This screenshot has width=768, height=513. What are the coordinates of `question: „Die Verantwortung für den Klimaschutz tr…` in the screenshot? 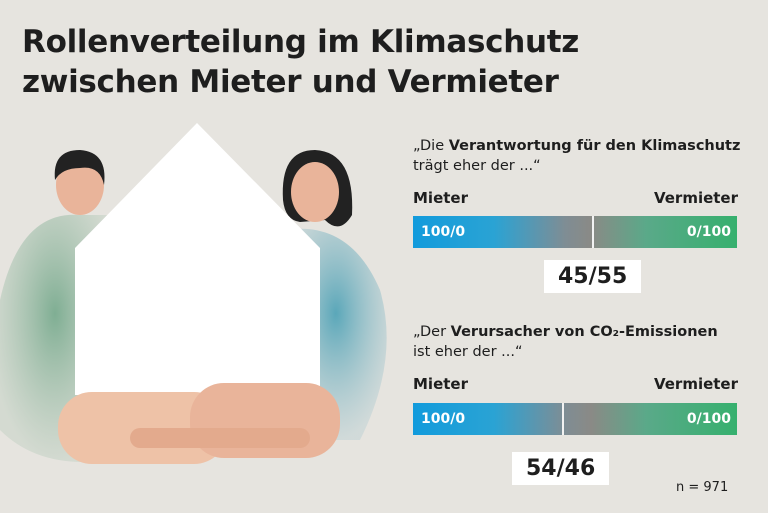 It's located at (576, 156).